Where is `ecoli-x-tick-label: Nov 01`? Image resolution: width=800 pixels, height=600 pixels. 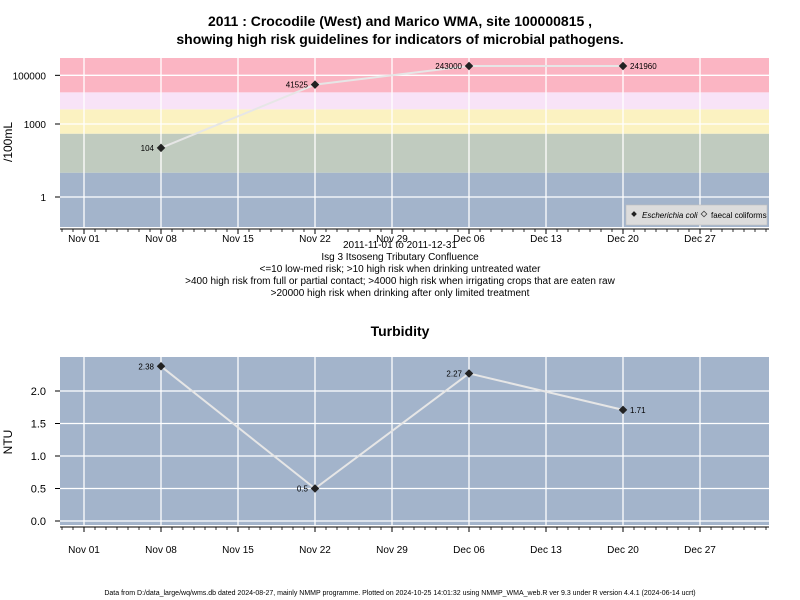
ecoli-x-tick-label: Nov 01 is located at coordinates (84, 239).